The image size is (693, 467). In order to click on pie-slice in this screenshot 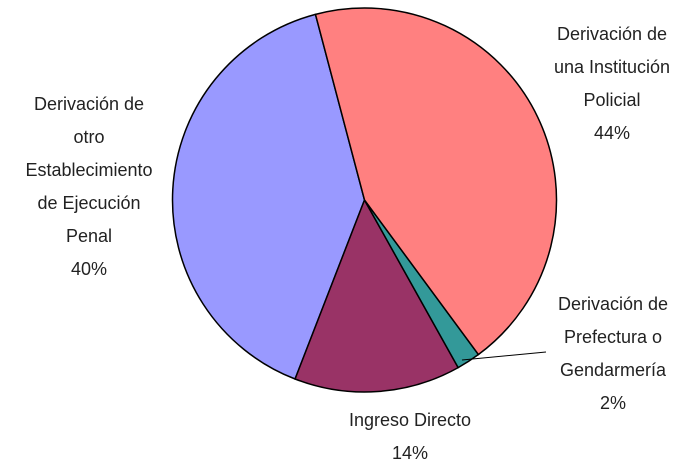, I will do `click(377, 295)`.